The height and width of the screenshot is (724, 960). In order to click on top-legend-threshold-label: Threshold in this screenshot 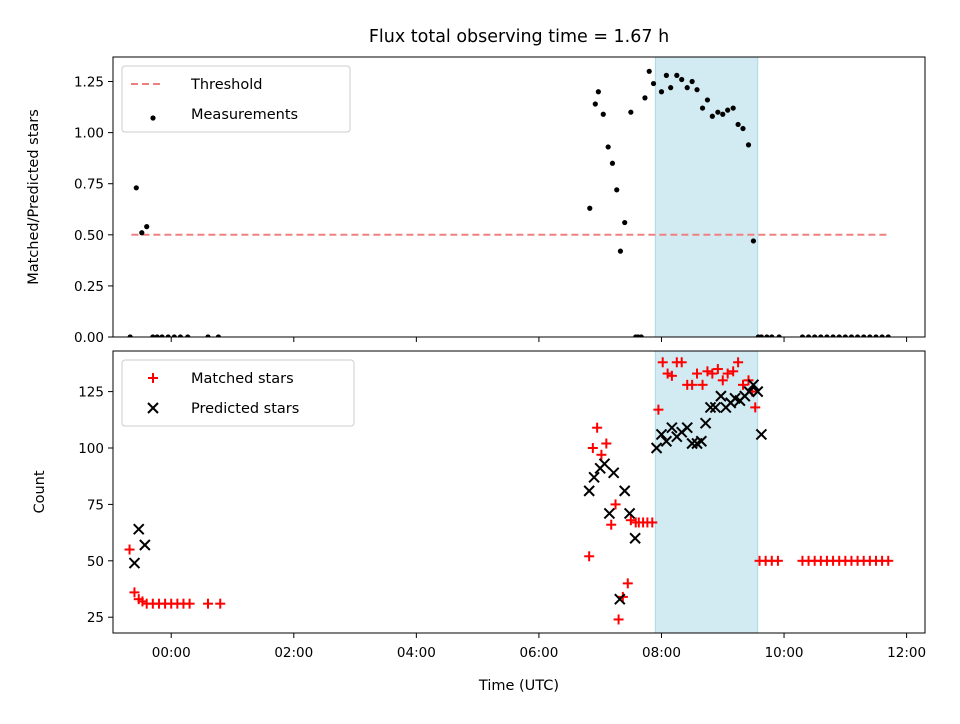, I will do `click(226, 85)`.